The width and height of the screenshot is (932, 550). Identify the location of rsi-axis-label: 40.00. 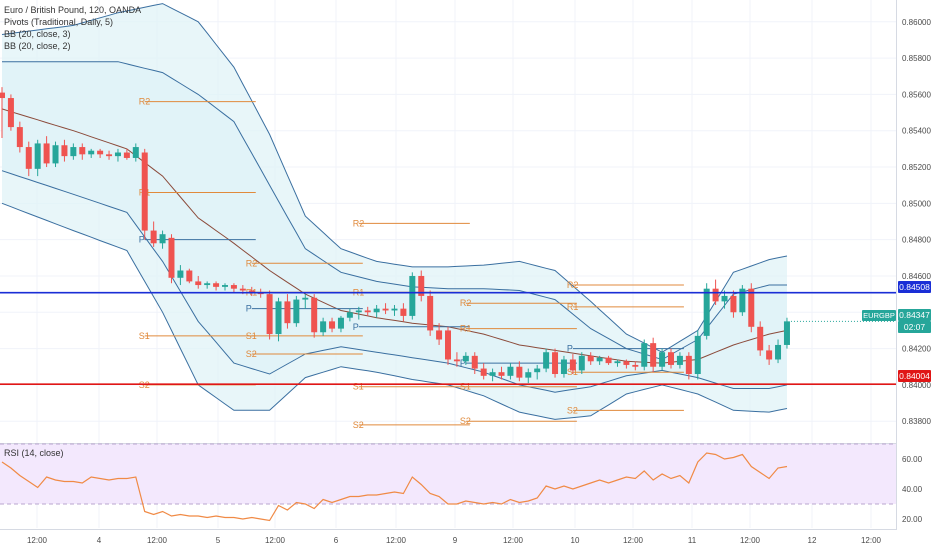
(912, 489).